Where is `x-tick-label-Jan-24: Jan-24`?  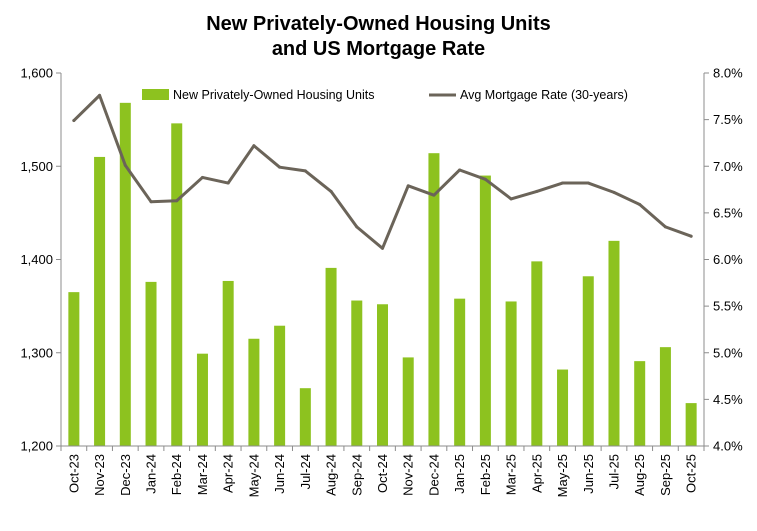
x-tick-label-Jan-24: Jan-24 is located at coordinates (151, 474).